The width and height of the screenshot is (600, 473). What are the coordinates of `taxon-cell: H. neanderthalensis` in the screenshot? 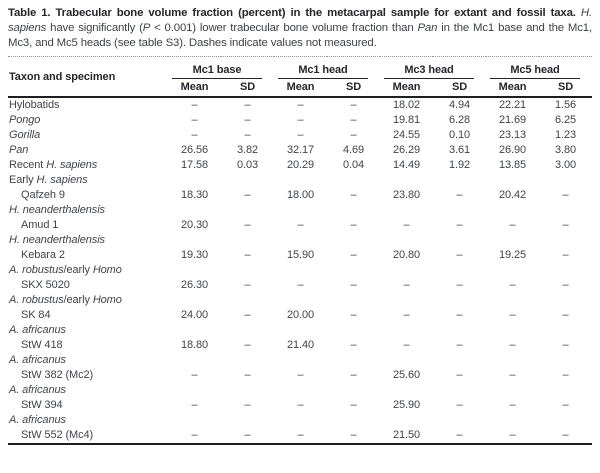 It's located at (88, 240).